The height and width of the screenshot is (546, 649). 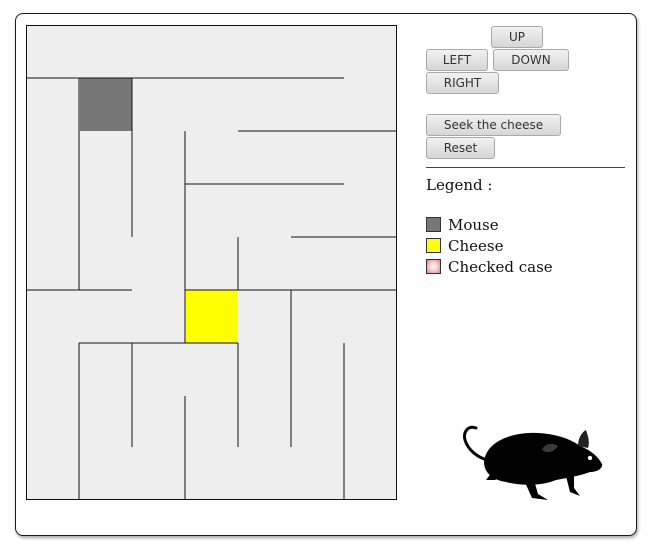 What do you see at coordinates (106, 104) in the screenshot?
I see `mouse-cell` at bounding box center [106, 104].